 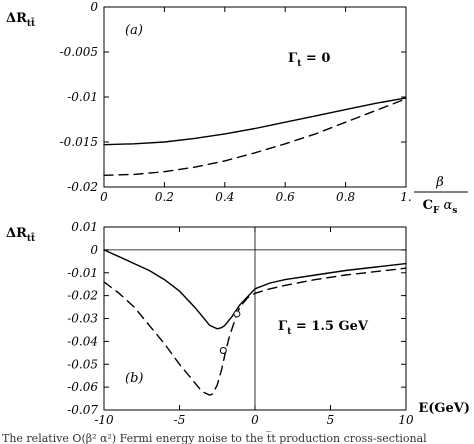 What do you see at coordinates (255, 121) in the screenshot?
I see `panel-a-solid-curve` at bounding box center [255, 121].